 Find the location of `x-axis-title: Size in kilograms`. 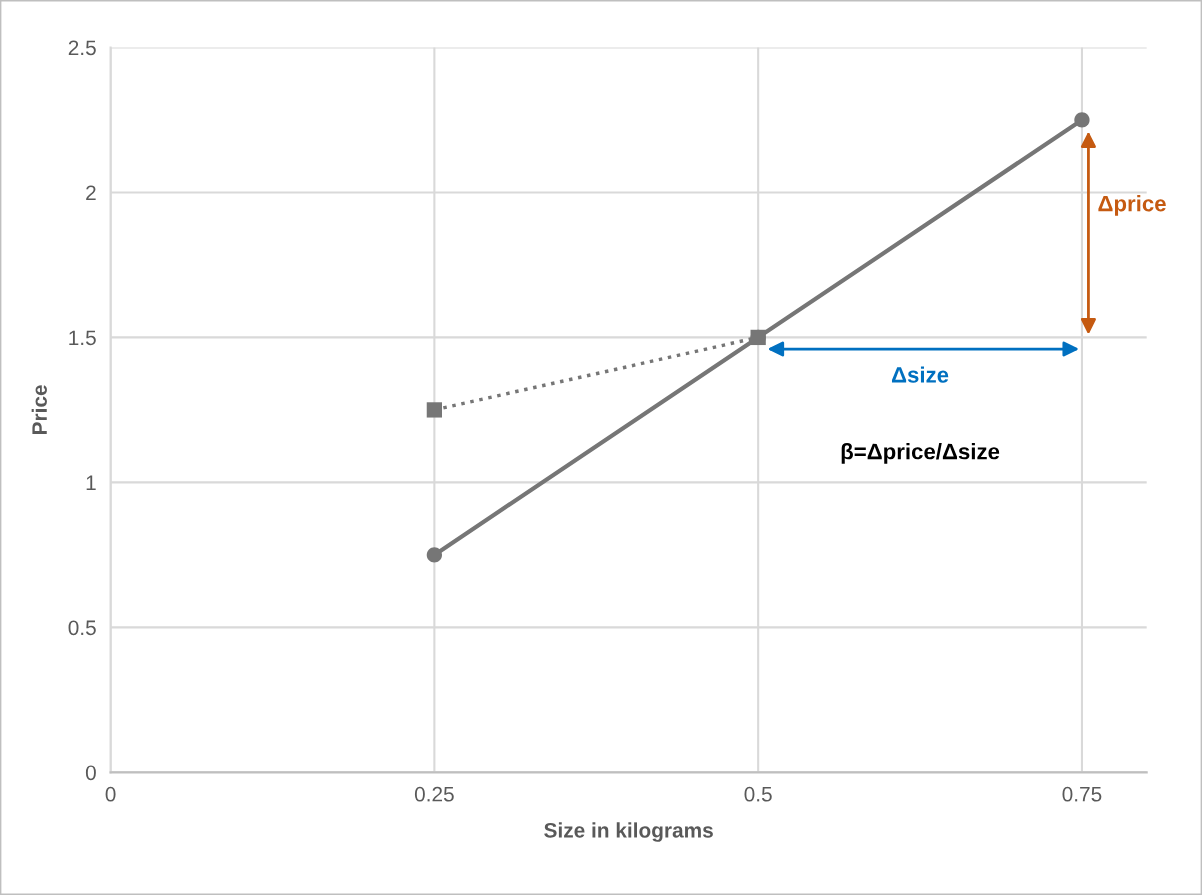

x-axis-title: Size in kilograms is located at coordinates (628, 832).